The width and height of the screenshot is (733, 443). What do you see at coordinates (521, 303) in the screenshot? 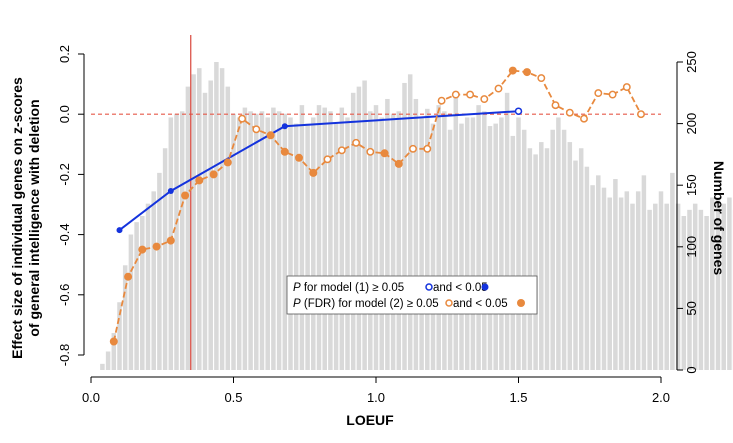
I see `legend-model2-filled-marker` at bounding box center [521, 303].